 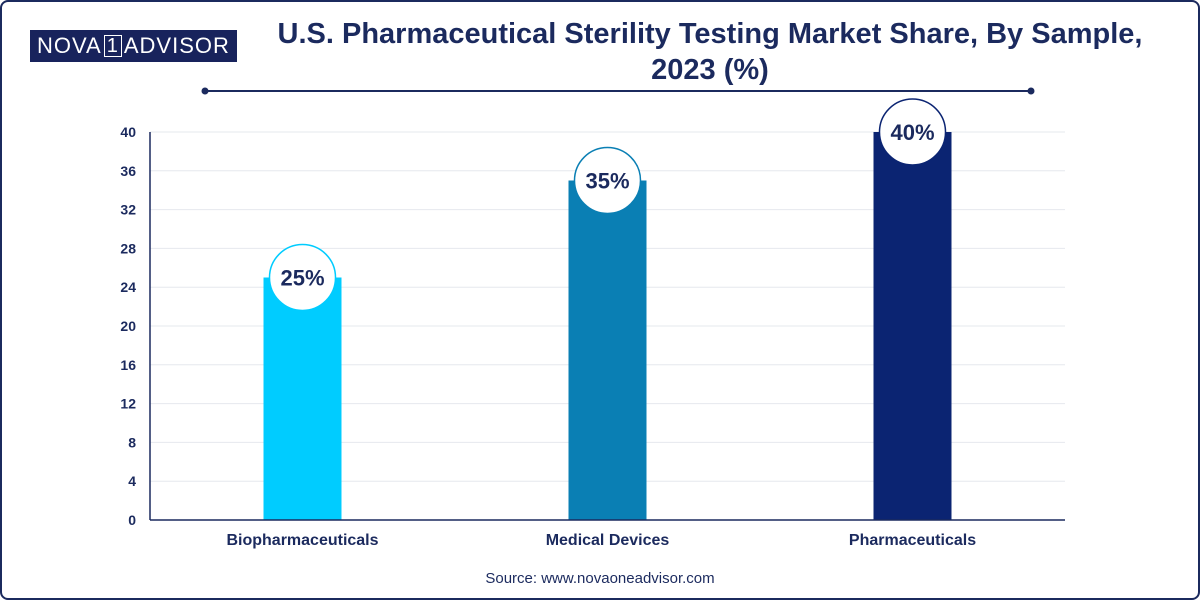 What do you see at coordinates (128, 248) in the screenshot?
I see `y-tick-label-28: 28` at bounding box center [128, 248].